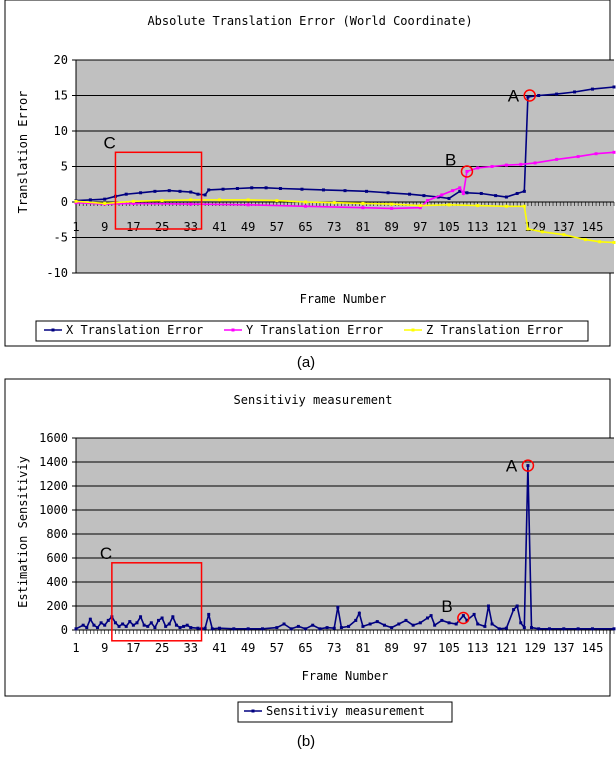  Describe the element at coordinates (53, 510) in the screenshot. I see `chart-b-ytick-label: 1000` at that location.